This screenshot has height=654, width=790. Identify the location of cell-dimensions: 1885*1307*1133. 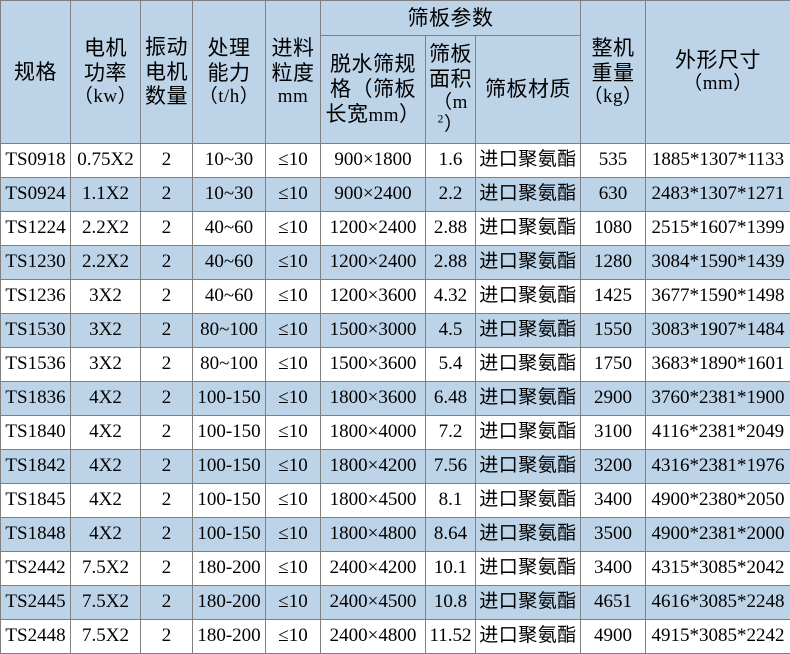
(718, 161).